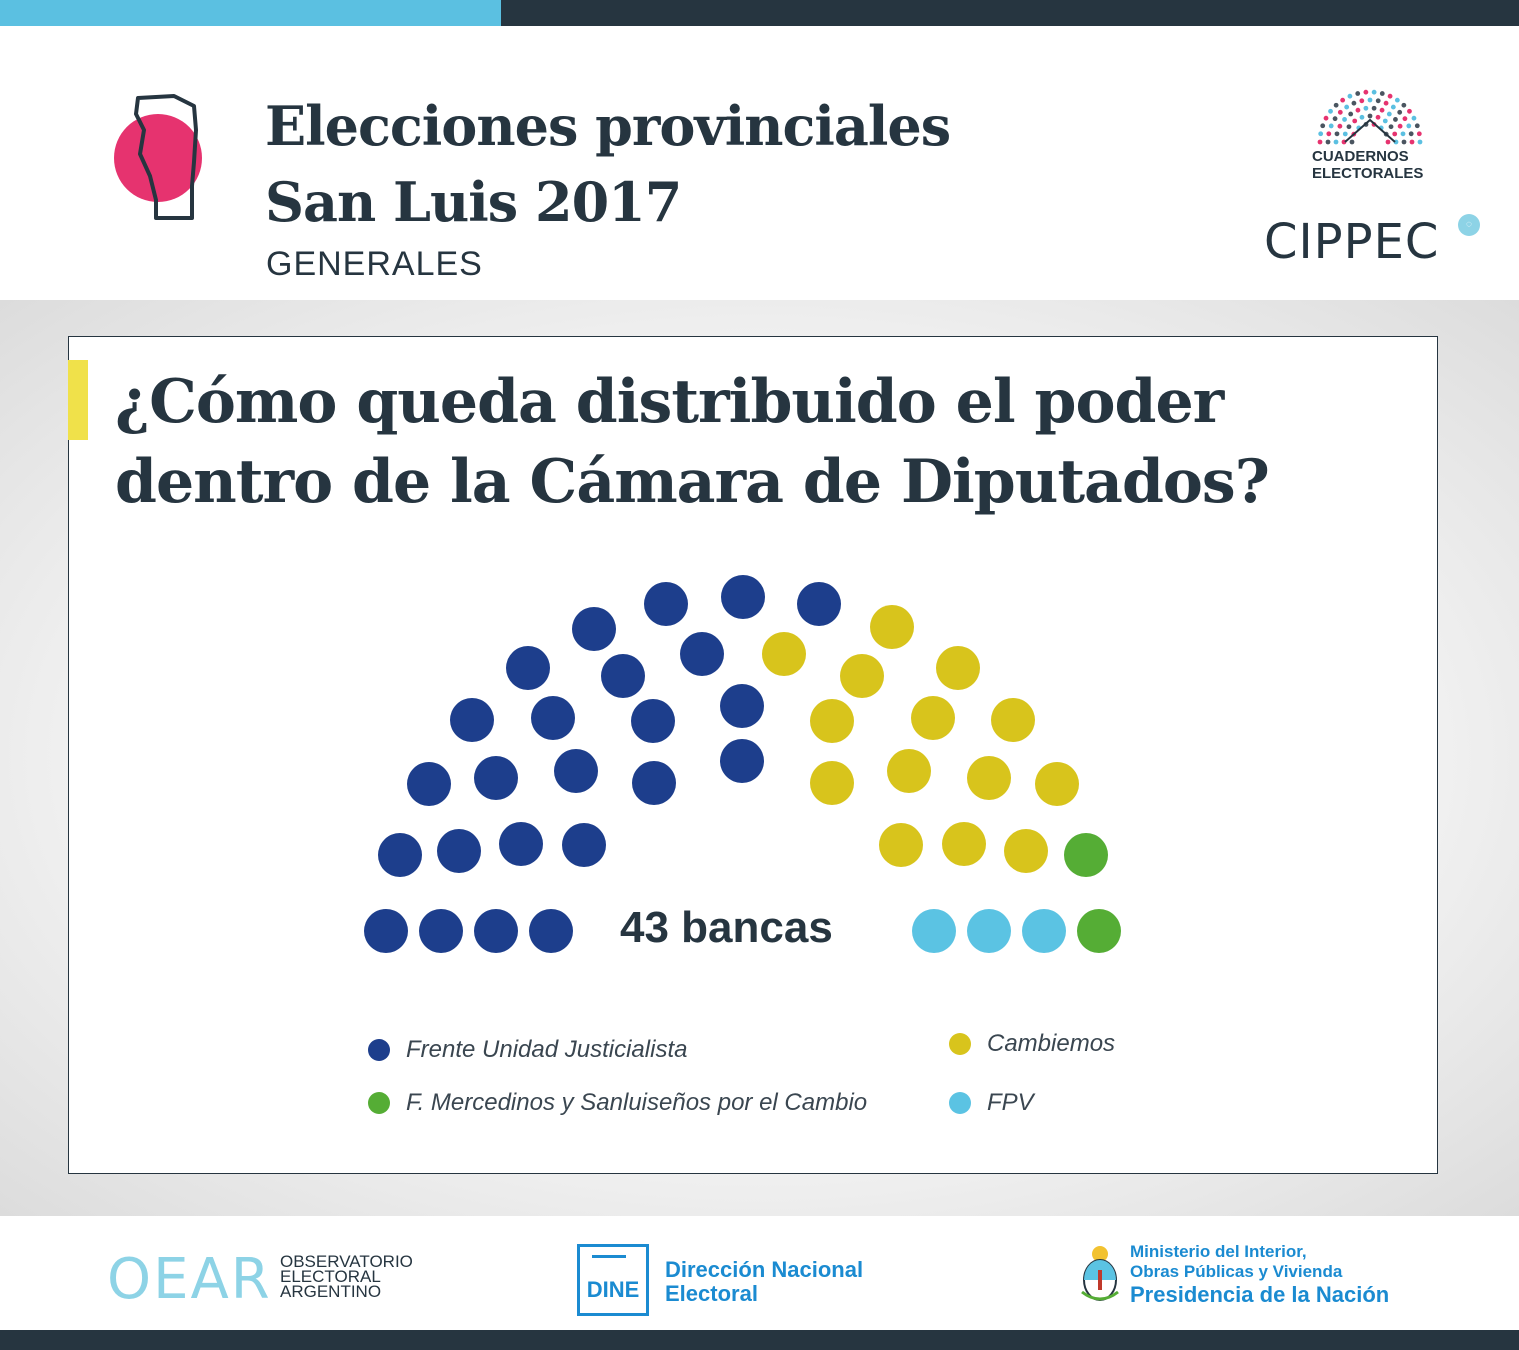  What do you see at coordinates (1368, 173) in the screenshot?
I see `ce-line-2: ELECTORALES` at bounding box center [1368, 173].